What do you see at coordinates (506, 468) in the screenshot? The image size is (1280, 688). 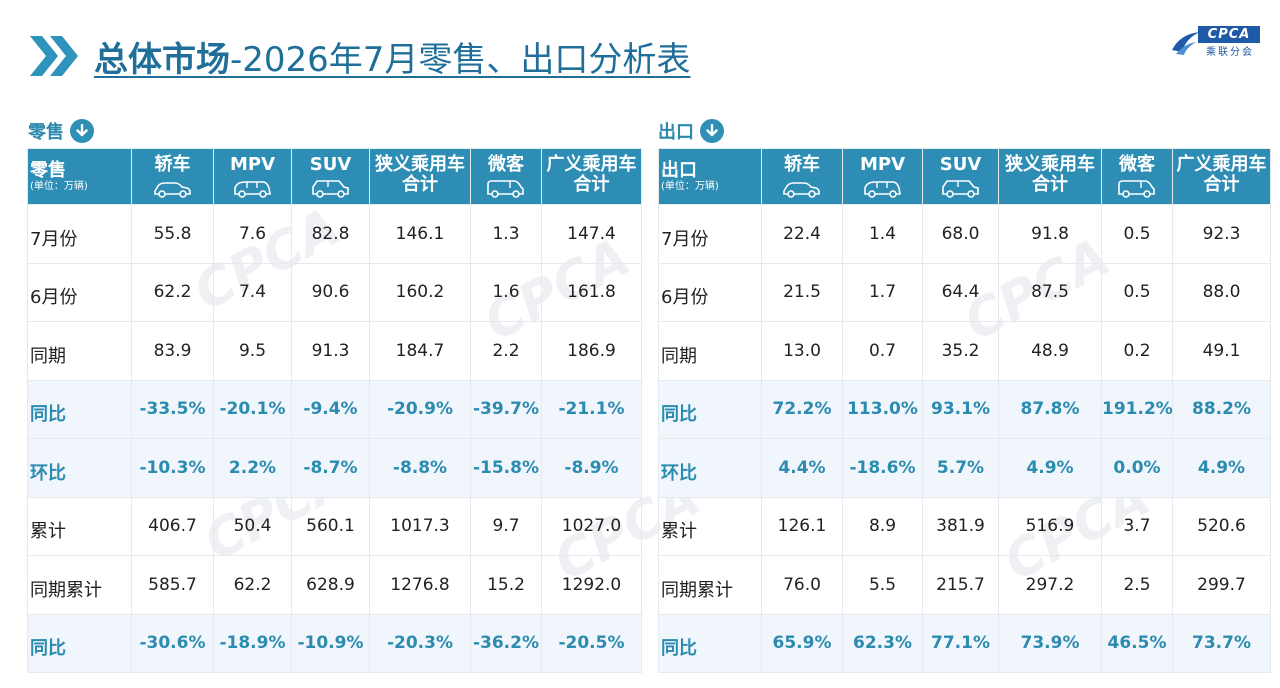 I see `table-cell: -15.8%` at bounding box center [506, 468].